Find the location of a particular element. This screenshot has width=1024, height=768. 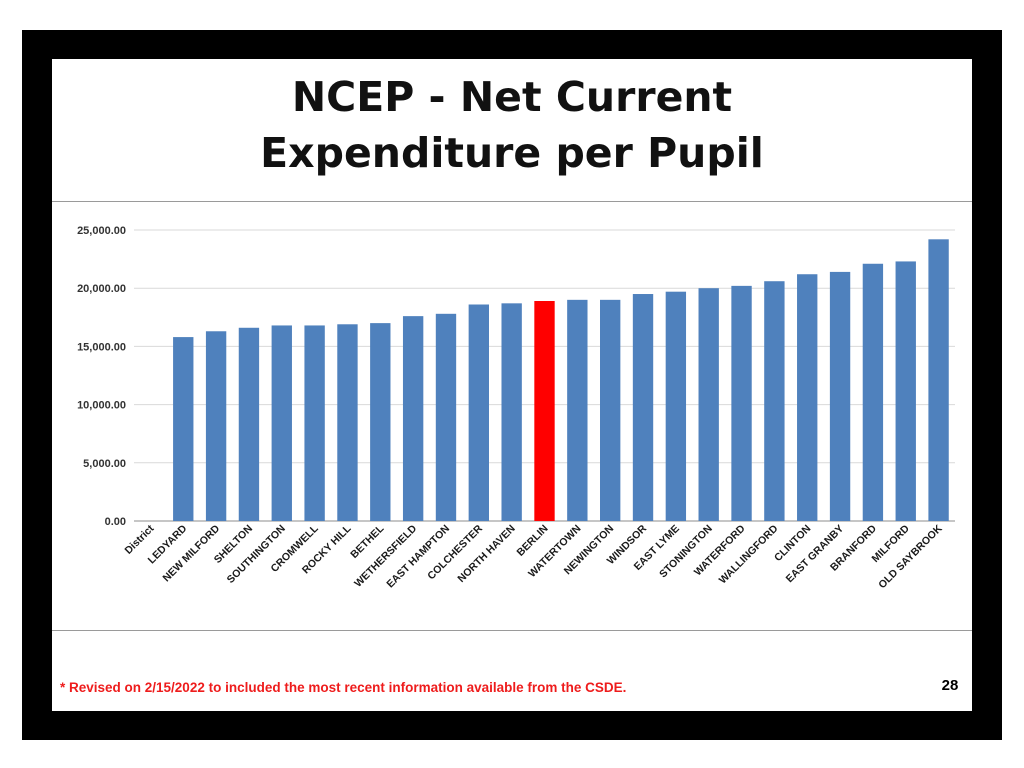

y-tick-label: 15,000.00 is located at coordinates (101, 347).